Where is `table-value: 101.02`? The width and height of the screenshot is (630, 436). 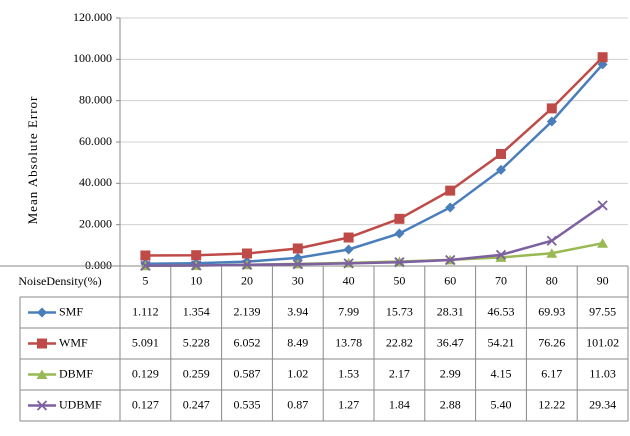
table-value: 101.02 is located at coordinates (602, 342).